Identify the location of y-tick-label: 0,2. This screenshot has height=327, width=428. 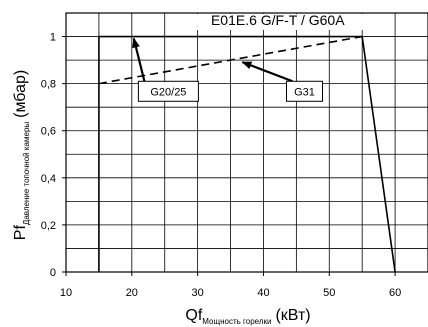
(48, 226).